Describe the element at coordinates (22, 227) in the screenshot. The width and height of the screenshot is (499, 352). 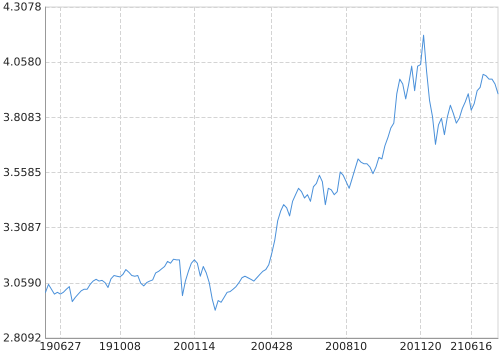
I see `y-tick-label: 3.3087` at that location.